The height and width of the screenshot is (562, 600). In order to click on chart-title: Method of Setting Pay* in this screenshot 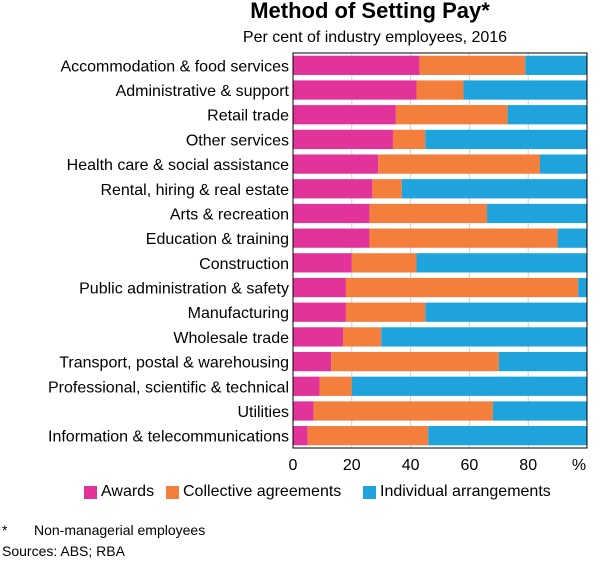, I will do `click(370, 11)`.